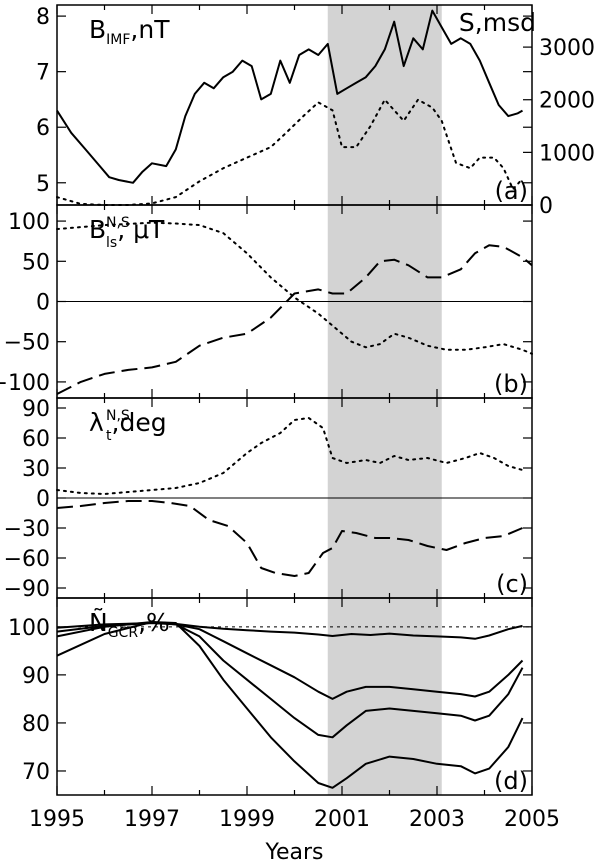  Describe the element at coordinates (532, 819) in the screenshot. I see `x-tick-label: 2005` at that location.